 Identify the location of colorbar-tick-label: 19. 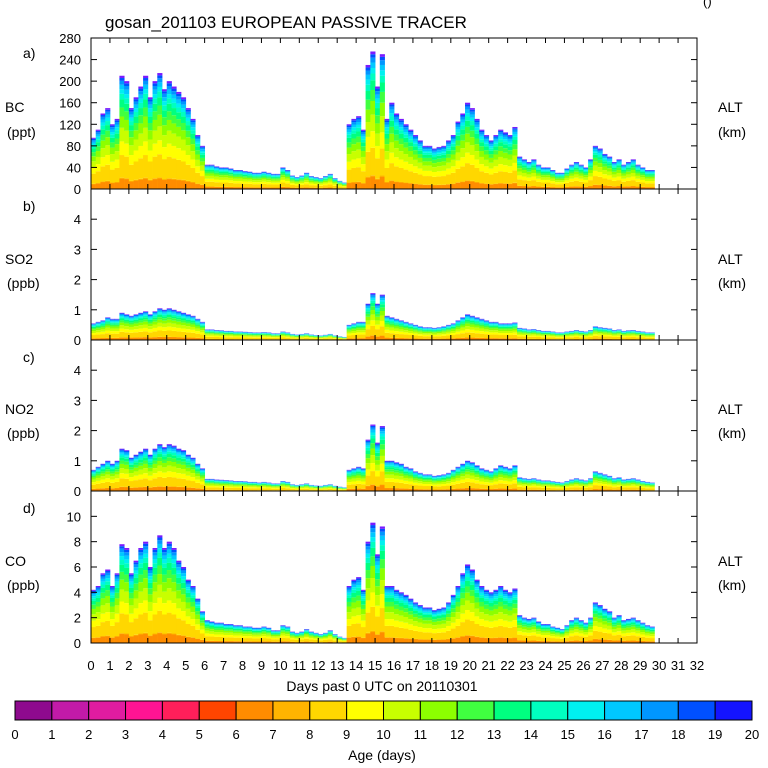
(715, 734).